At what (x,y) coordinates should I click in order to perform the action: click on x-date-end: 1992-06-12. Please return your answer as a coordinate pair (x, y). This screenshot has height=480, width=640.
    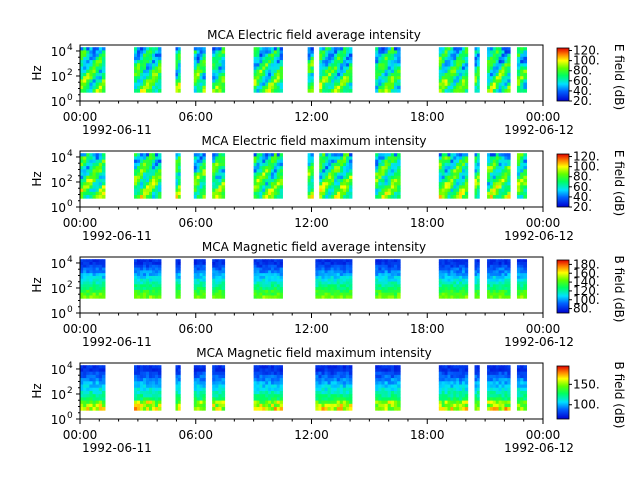
    Looking at the image, I should click on (539, 342).